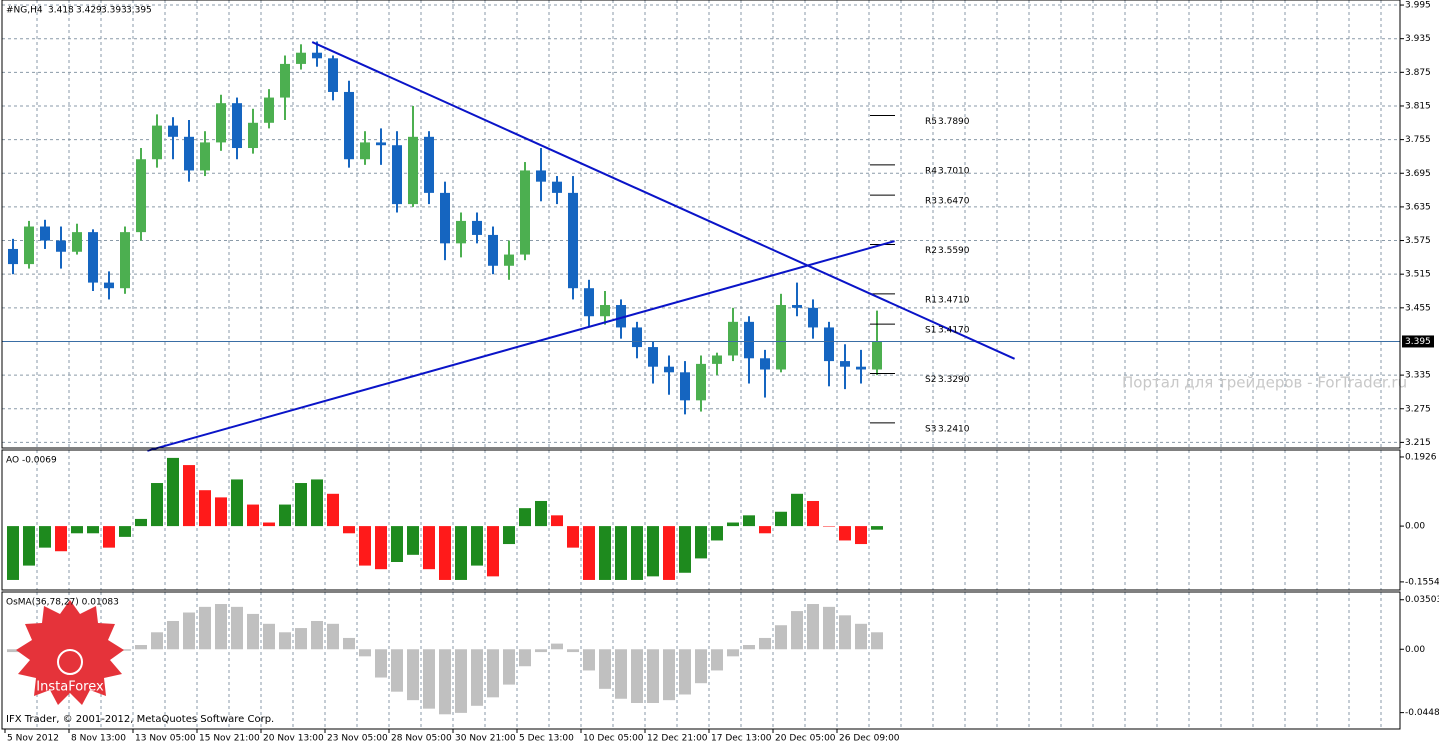  I want to click on x-tick-label: 26 Dec 09:00, so click(869, 739).